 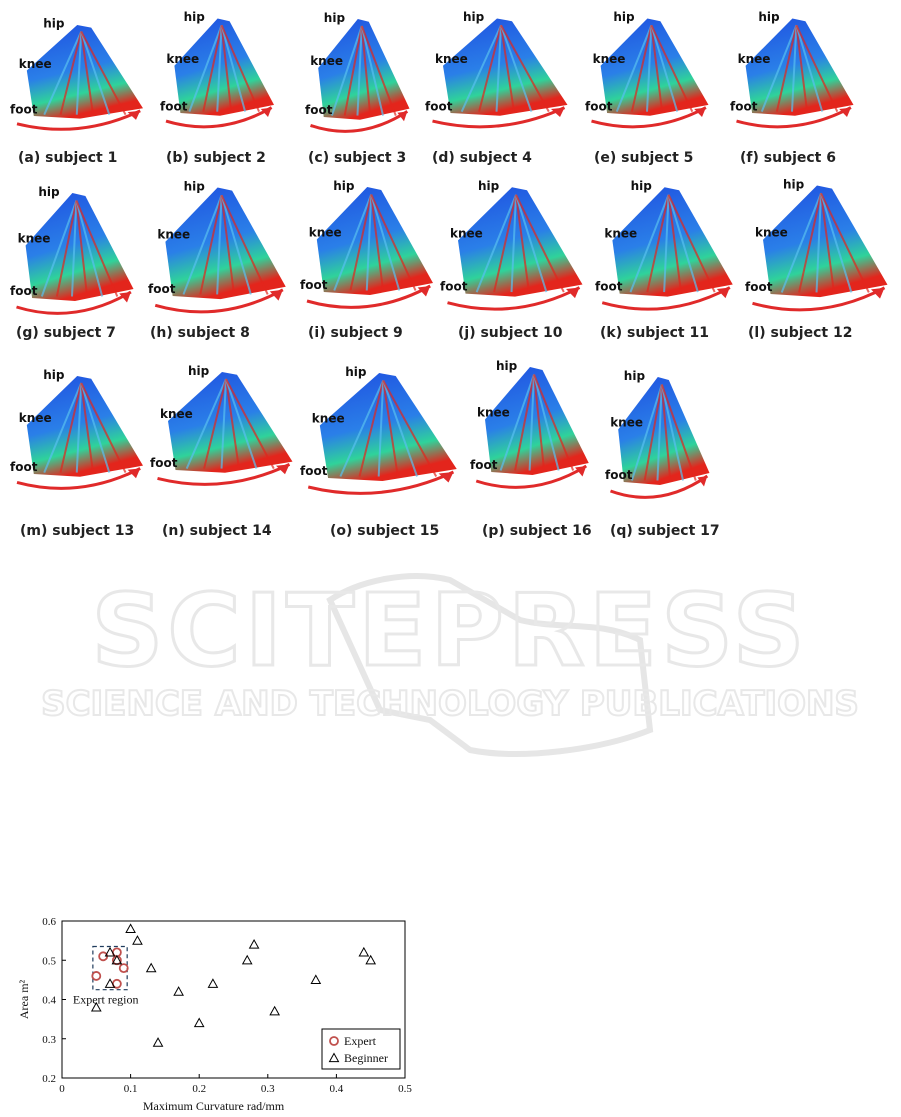 I want to click on panel-caption-l: (l) subject 12, so click(x=800, y=333).